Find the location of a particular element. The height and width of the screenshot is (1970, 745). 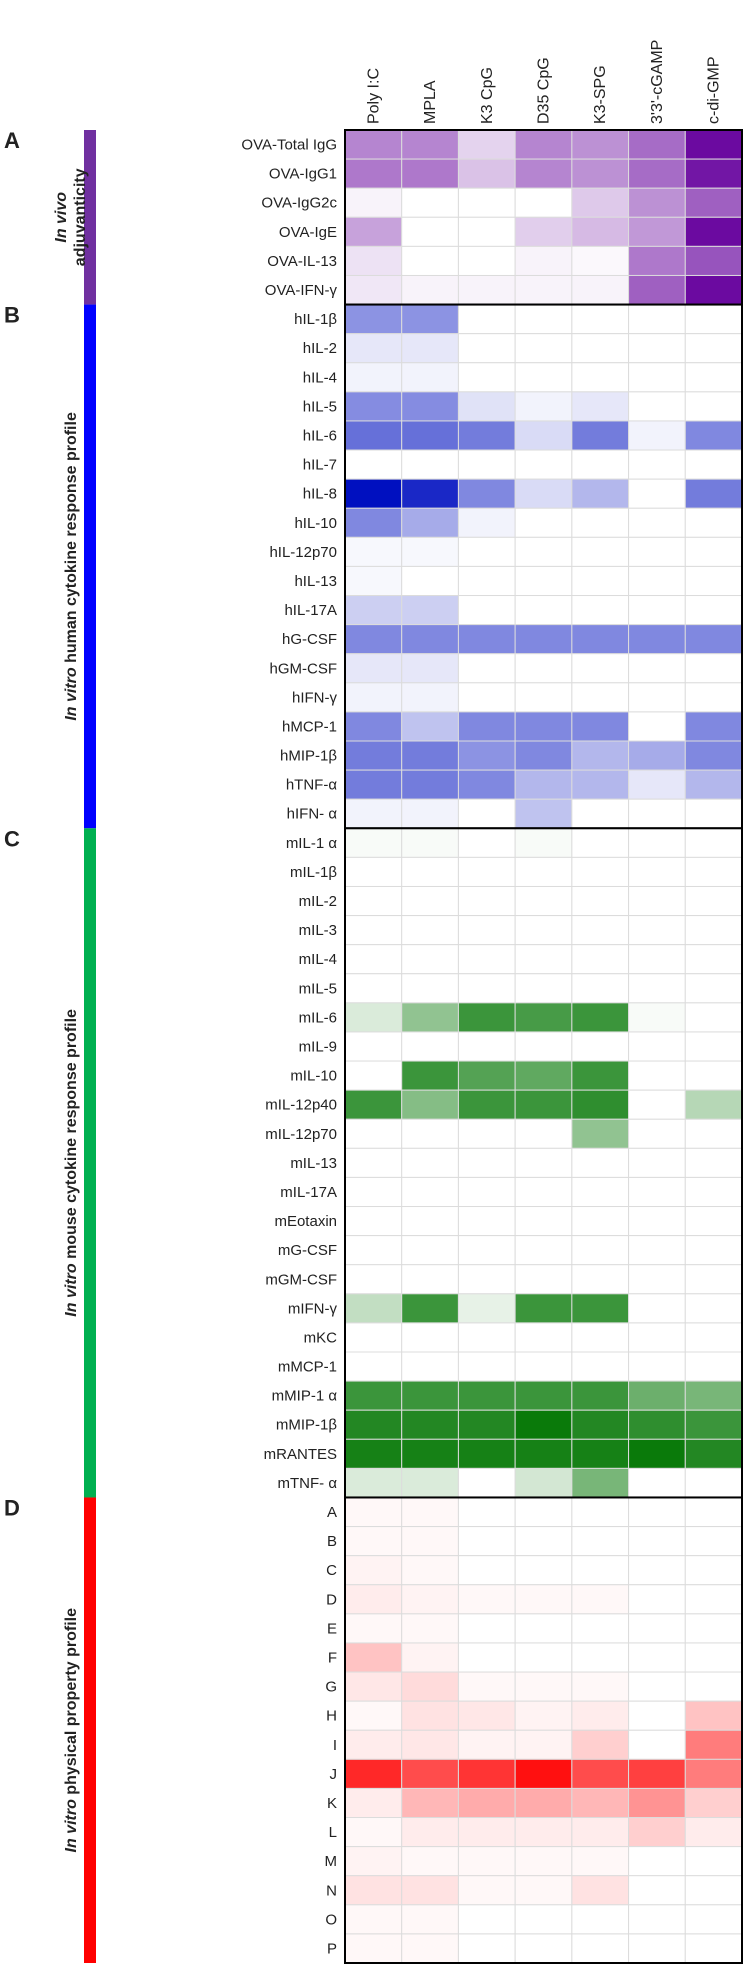

row-label: mIL-12p40 is located at coordinates (301, 1105).